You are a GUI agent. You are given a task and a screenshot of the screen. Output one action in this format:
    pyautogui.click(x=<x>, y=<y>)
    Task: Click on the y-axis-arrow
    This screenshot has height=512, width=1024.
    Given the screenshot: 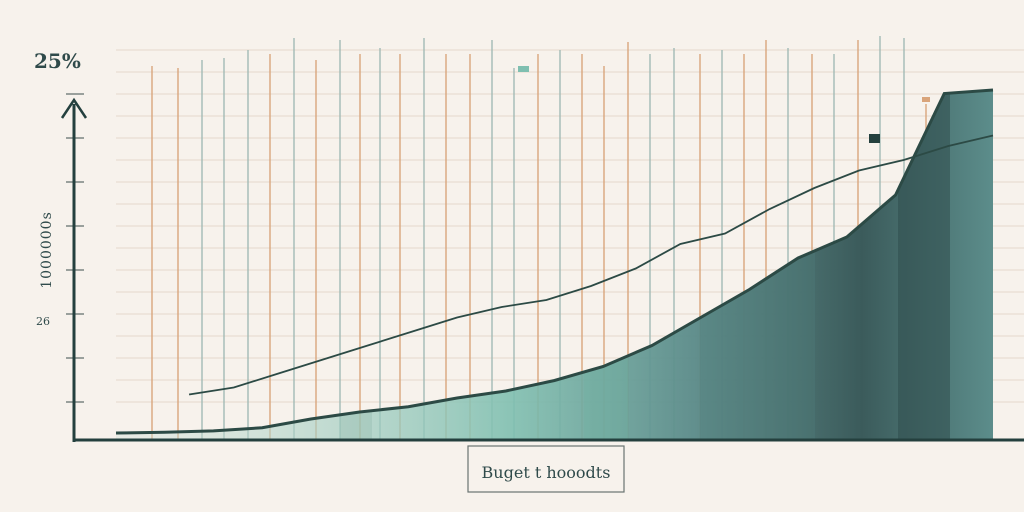 What is the action you would take?
    pyautogui.click(x=74, y=108)
    